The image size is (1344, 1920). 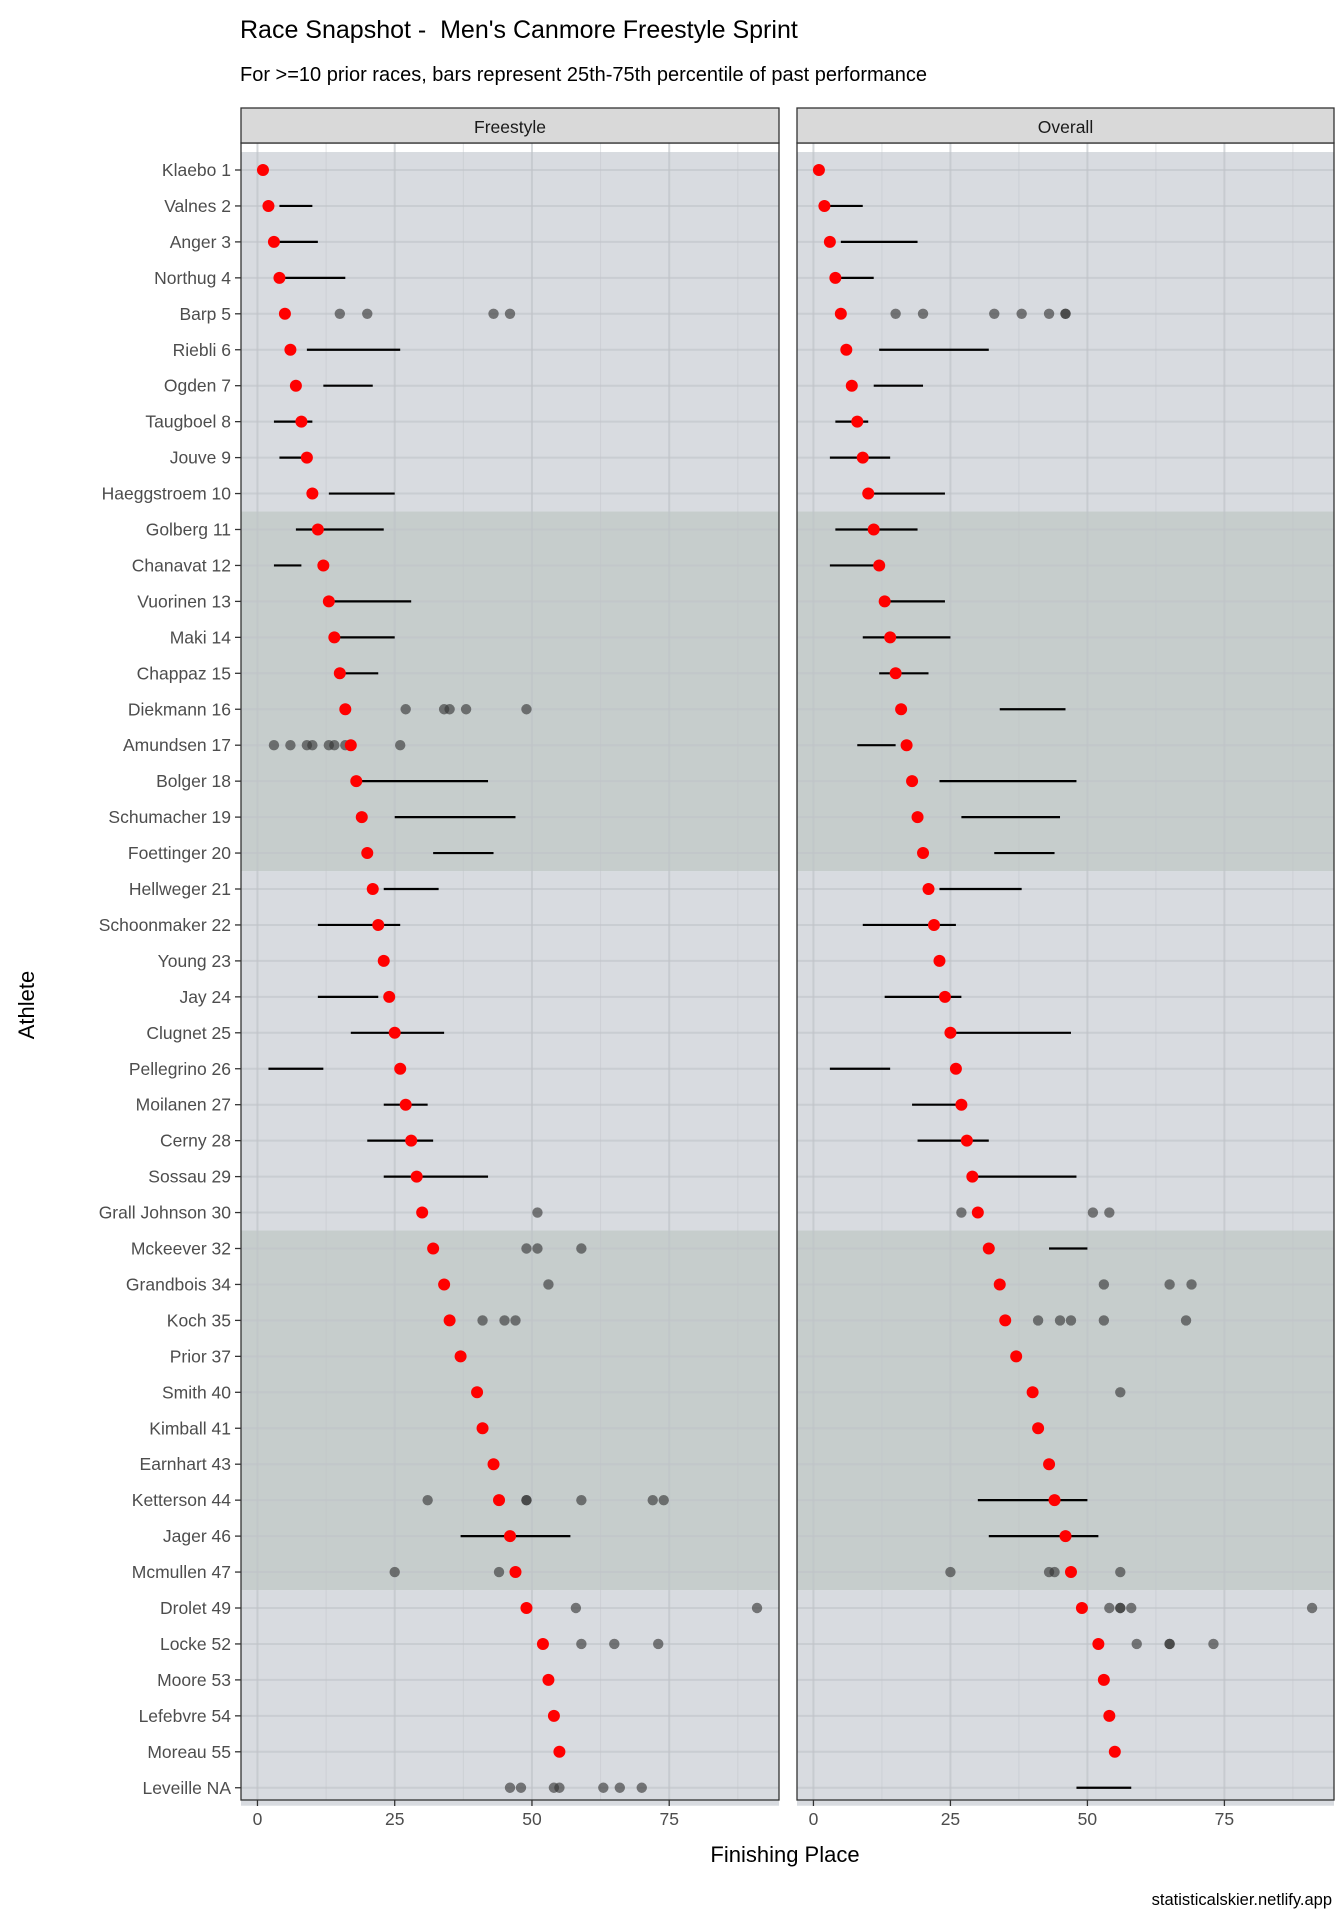 What do you see at coordinates (195, 1644) in the screenshot?
I see `athlete-label: Locke 52` at bounding box center [195, 1644].